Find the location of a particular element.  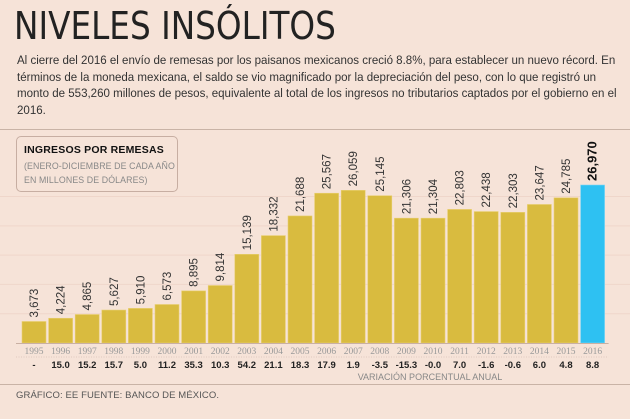

value-label-2006: 25,567 is located at coordinates (328, 171).